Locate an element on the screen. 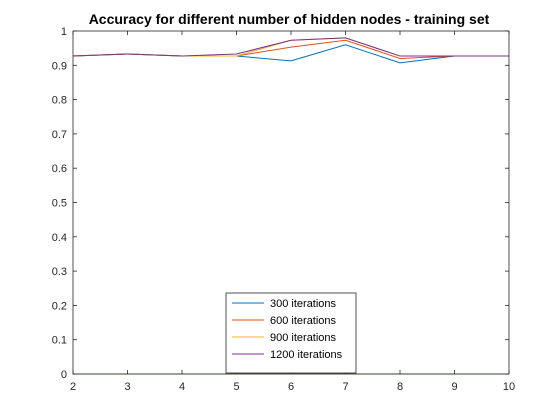  y-tick-label: 0.7 is located at coordinates (59, 135).